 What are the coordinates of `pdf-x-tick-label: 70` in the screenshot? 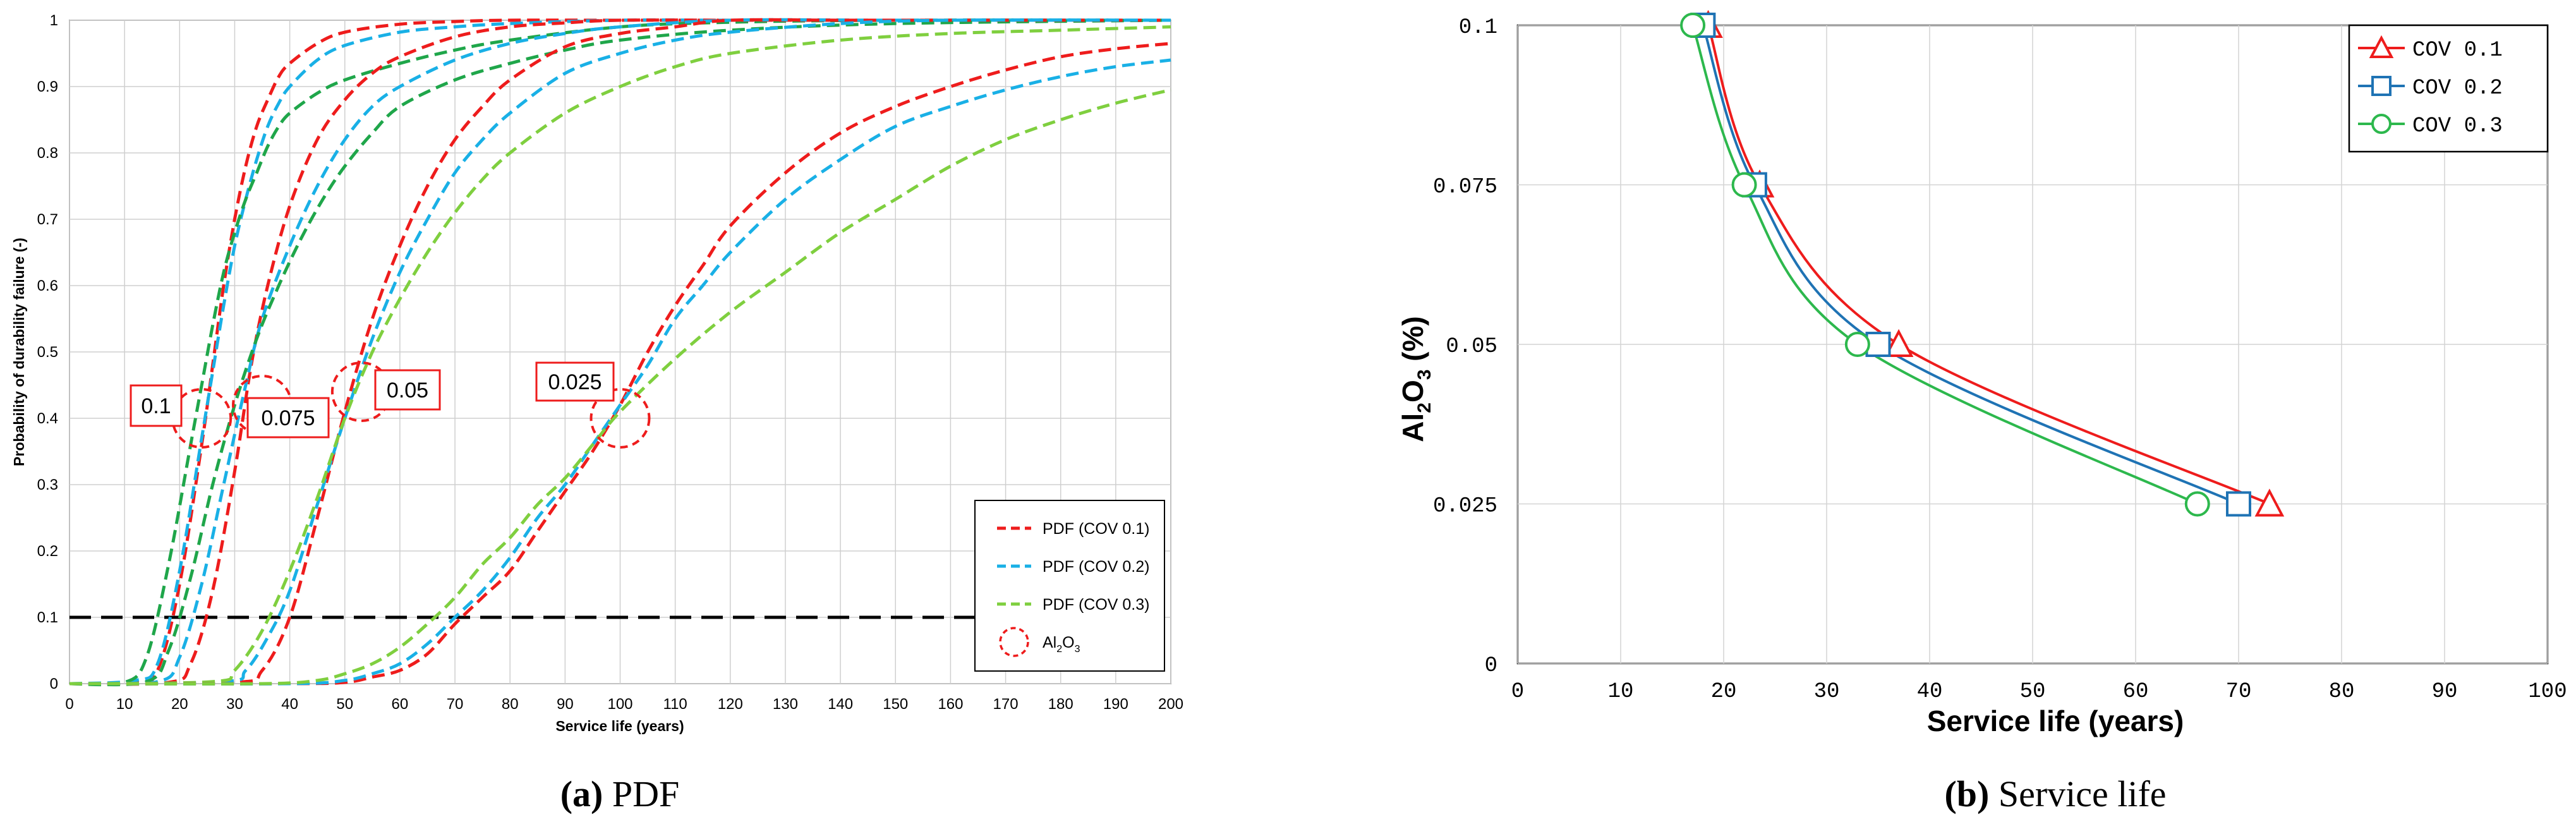 It's located at (455, 704).